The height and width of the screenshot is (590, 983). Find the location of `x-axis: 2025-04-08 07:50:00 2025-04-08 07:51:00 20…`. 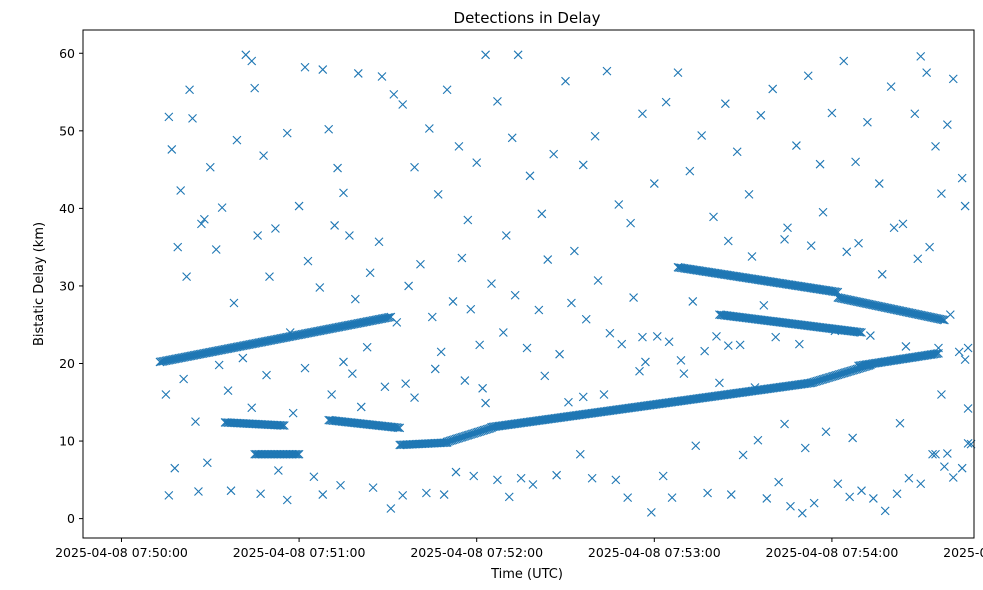

x-axis: 2025-04-08 07:50:00 2025-04-08 07:51:00 20… is located at coordinates (519, 549).